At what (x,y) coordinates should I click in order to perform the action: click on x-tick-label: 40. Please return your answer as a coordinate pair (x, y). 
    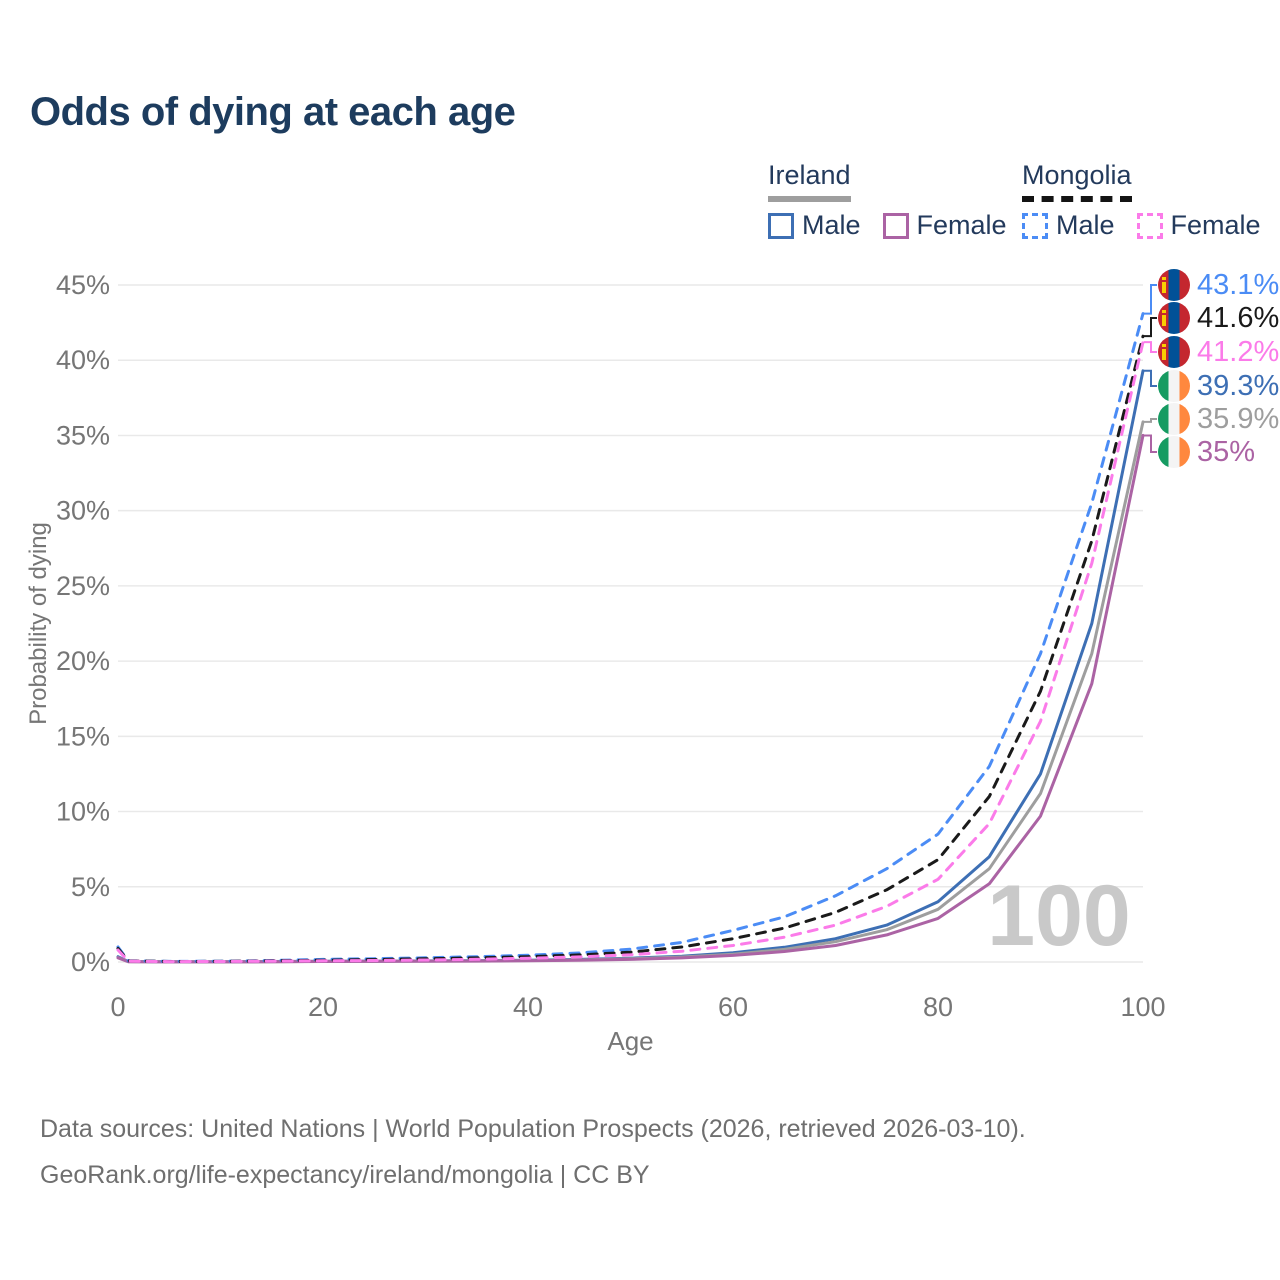
    Looking at the image, I should click on (528, 1007).